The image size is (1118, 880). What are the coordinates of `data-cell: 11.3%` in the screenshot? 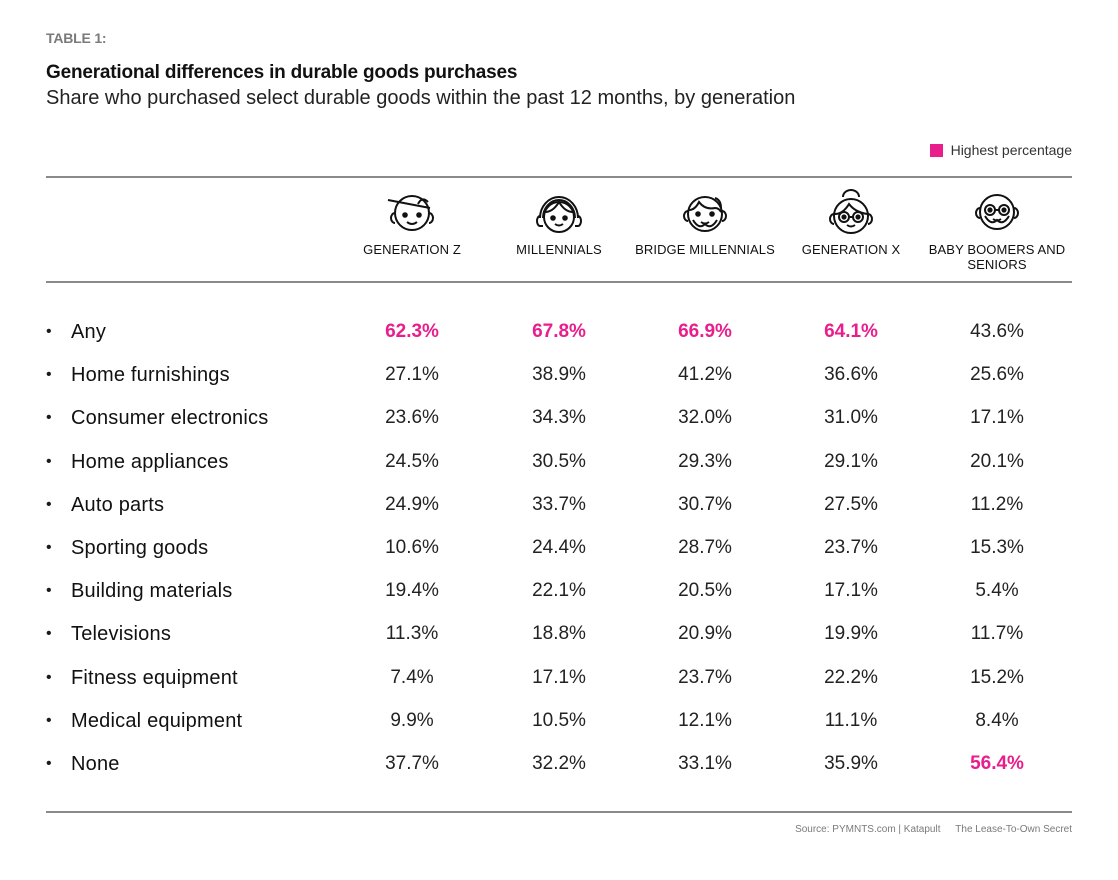 It's located at (412, 634).